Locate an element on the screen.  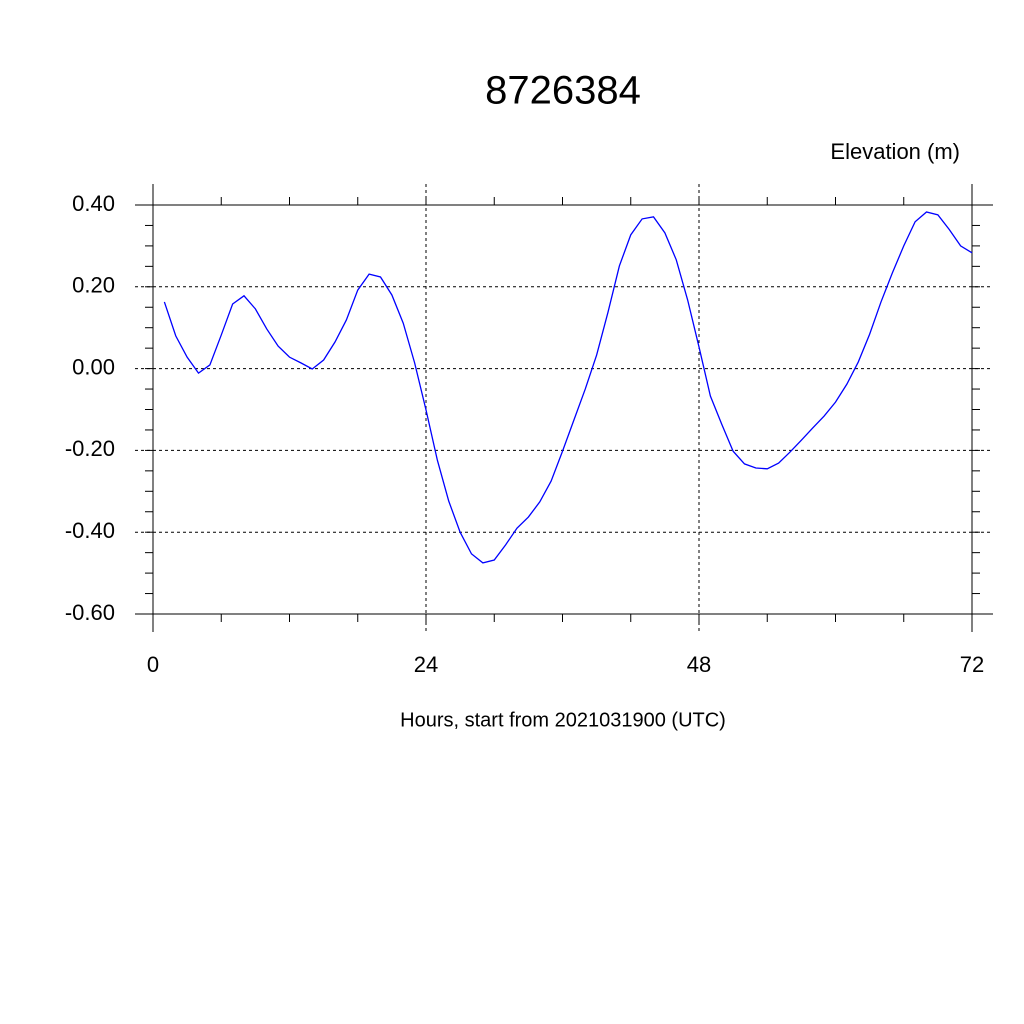
chart-title: 8726384 is located at coordinates (563, 91).